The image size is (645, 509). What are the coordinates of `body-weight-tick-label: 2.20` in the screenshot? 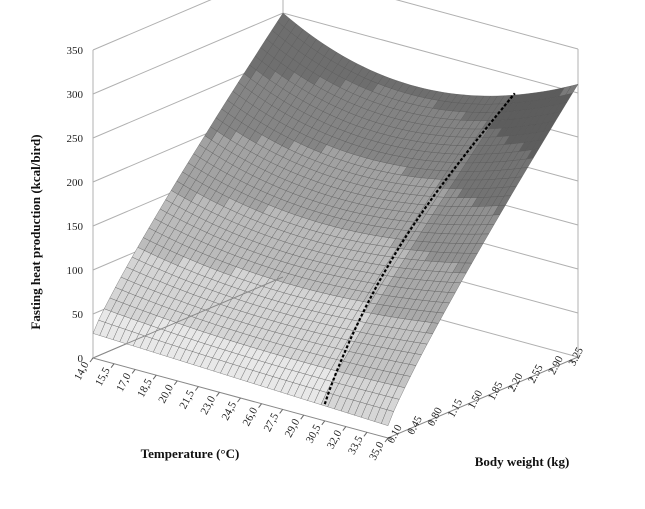 It's located at (516, 382).